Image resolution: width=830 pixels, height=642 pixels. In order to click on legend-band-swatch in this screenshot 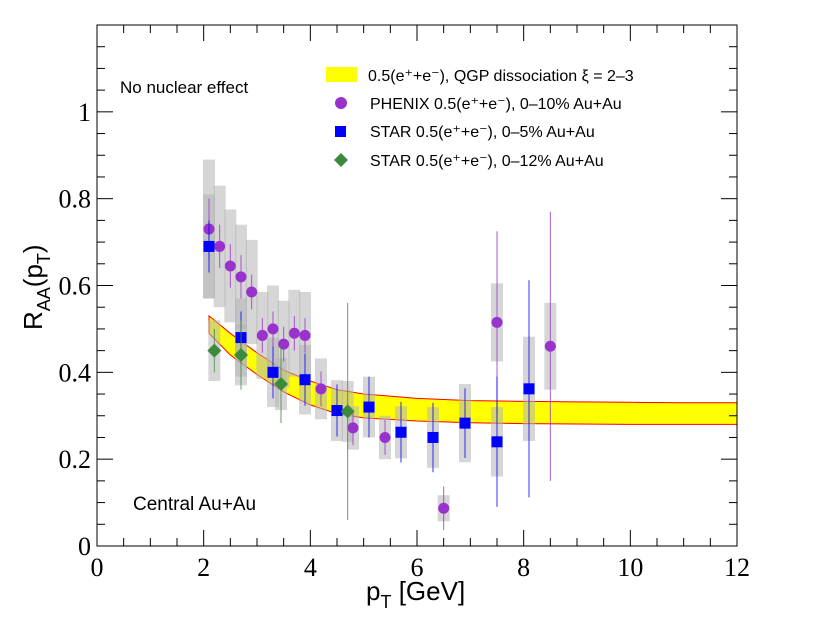, I will do `click(341, 74)`.